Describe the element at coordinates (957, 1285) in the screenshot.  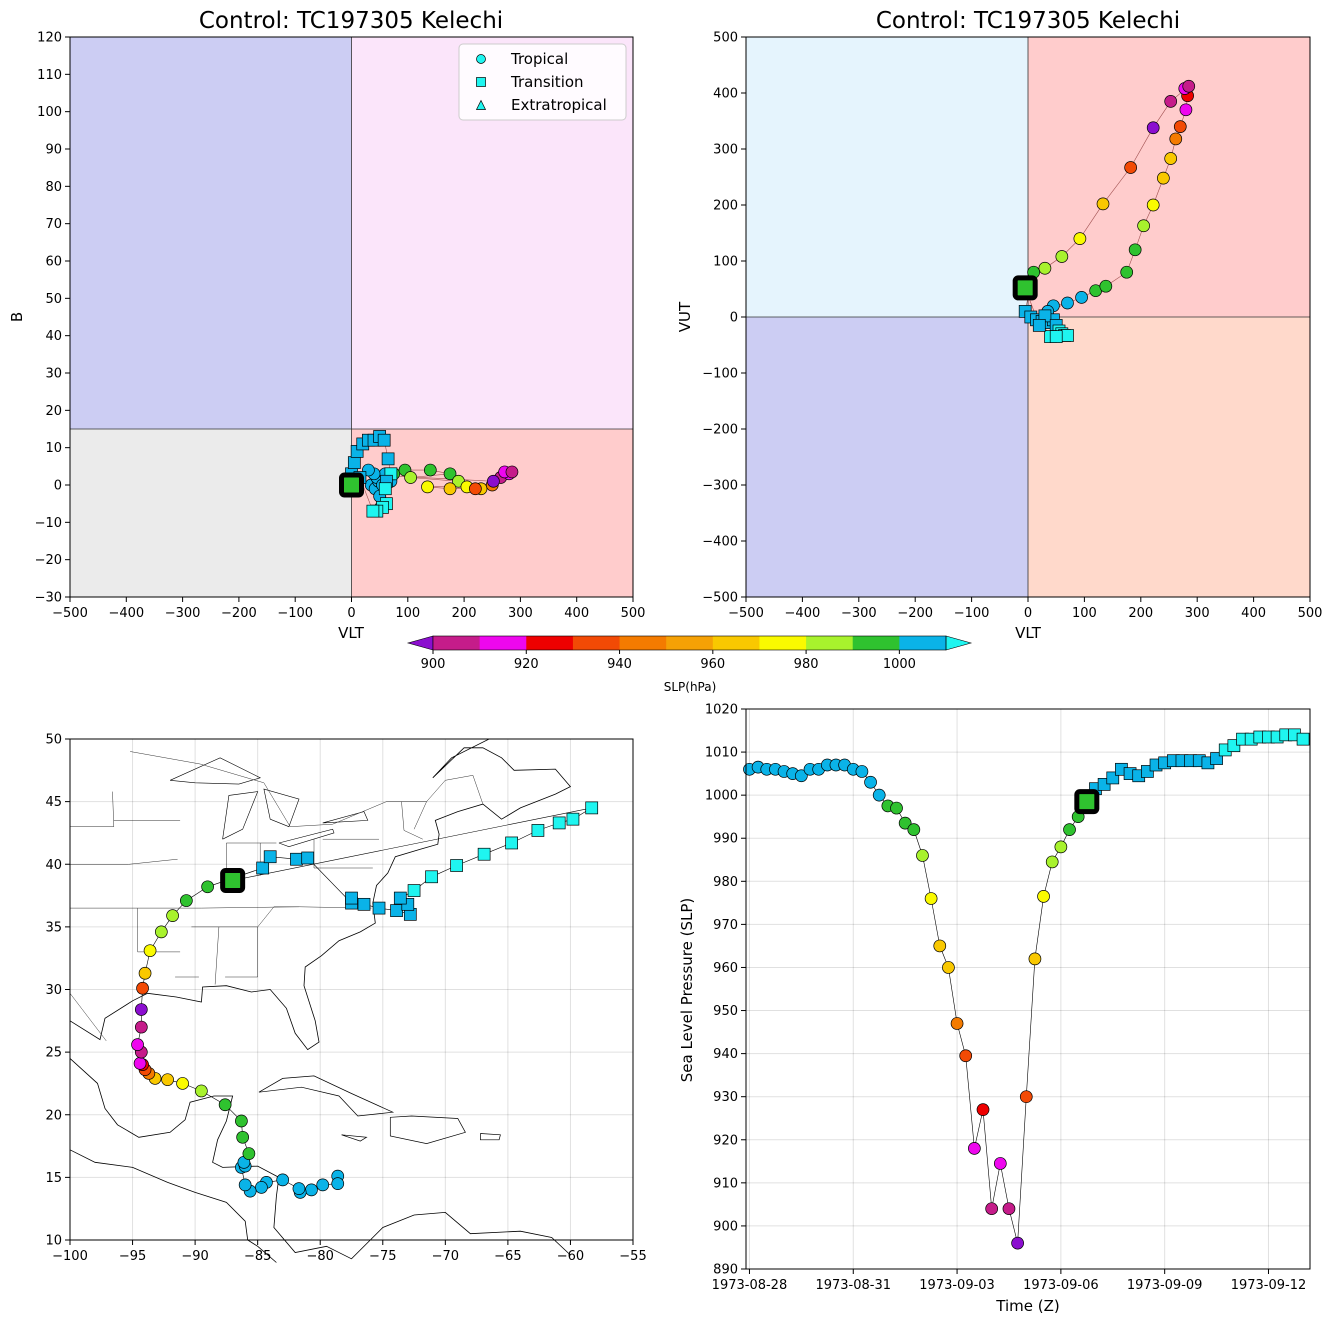
I see `x-tick-label: 1973-09-03` at that location.